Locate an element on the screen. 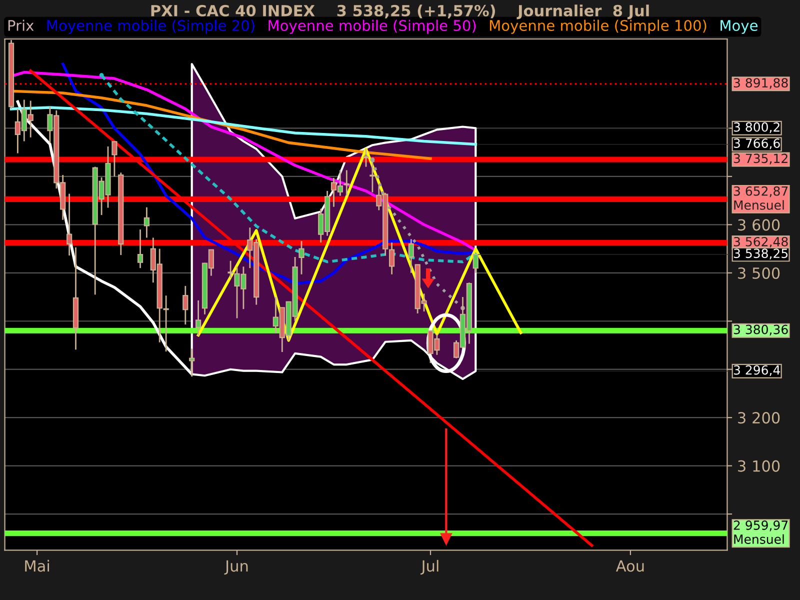 This screenshot has width=800, height=600. series-label: Prix is located at coordinates (21, 25).